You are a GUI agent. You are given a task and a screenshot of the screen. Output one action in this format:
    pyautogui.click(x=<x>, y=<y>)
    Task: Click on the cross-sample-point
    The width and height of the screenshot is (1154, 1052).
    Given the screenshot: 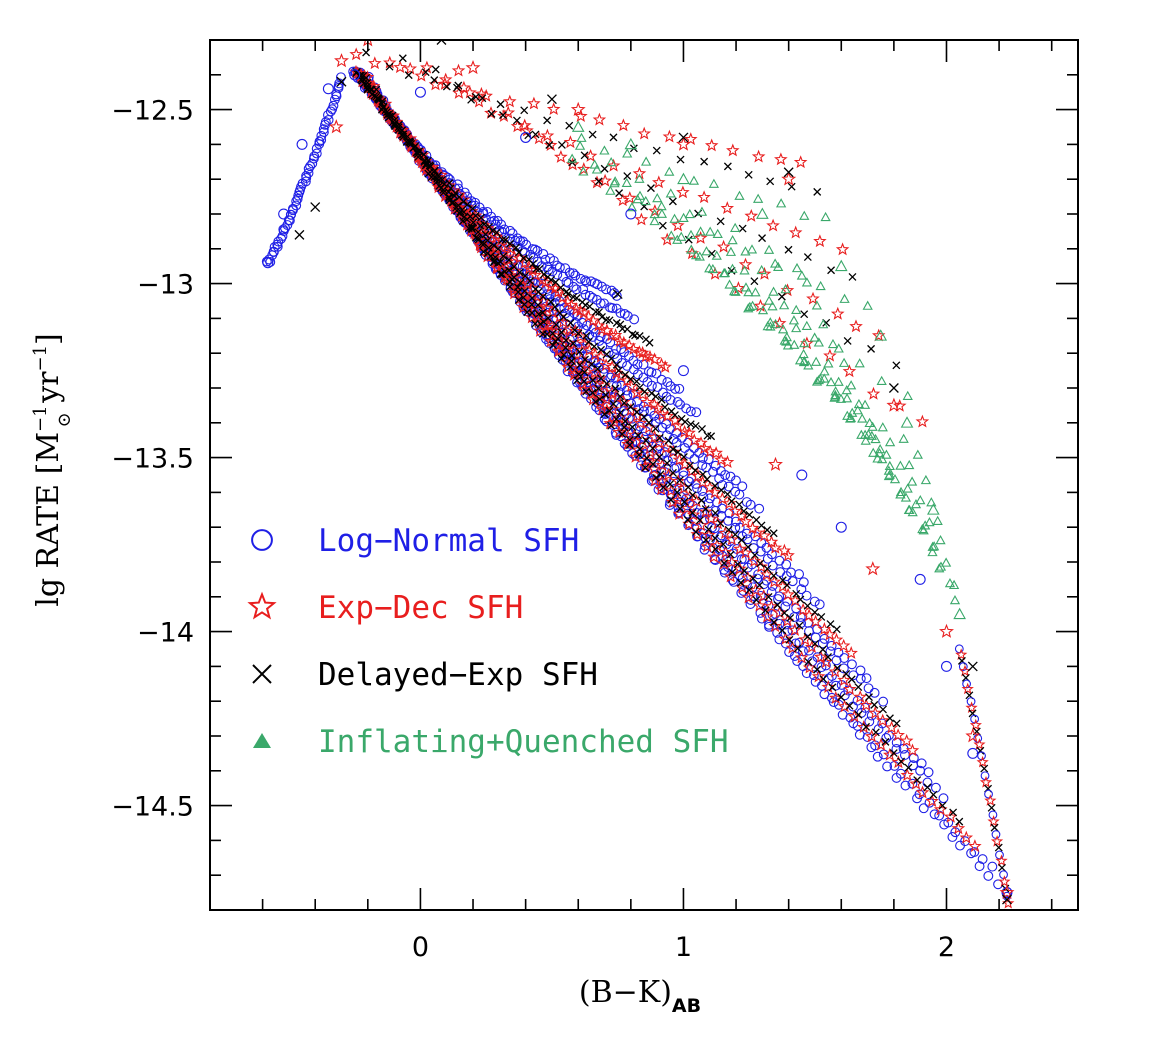 What is the action you would take?
    pyautogui.click(x=315, y=207)
    